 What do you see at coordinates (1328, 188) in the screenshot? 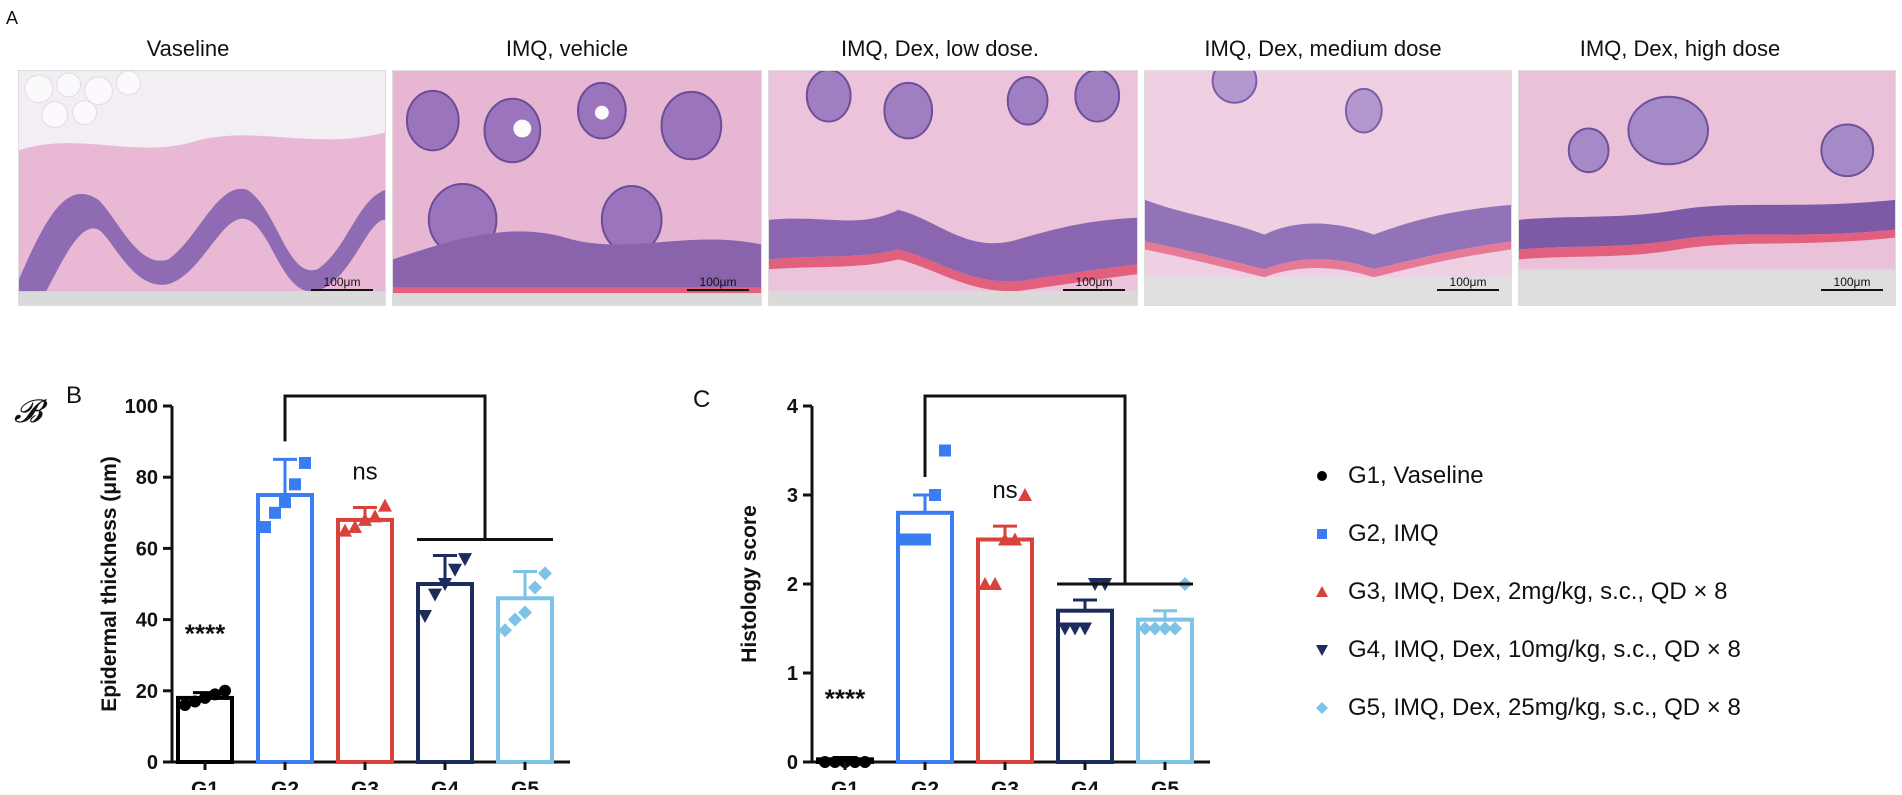
I see `histology-image-medium-dose: 100μm` at bounding box center [1328, 188].